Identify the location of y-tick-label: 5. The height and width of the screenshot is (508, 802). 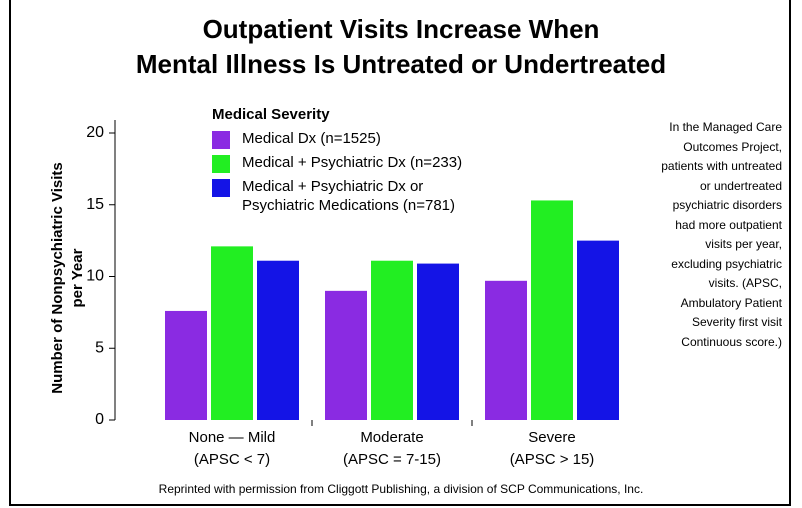
(99, 347).